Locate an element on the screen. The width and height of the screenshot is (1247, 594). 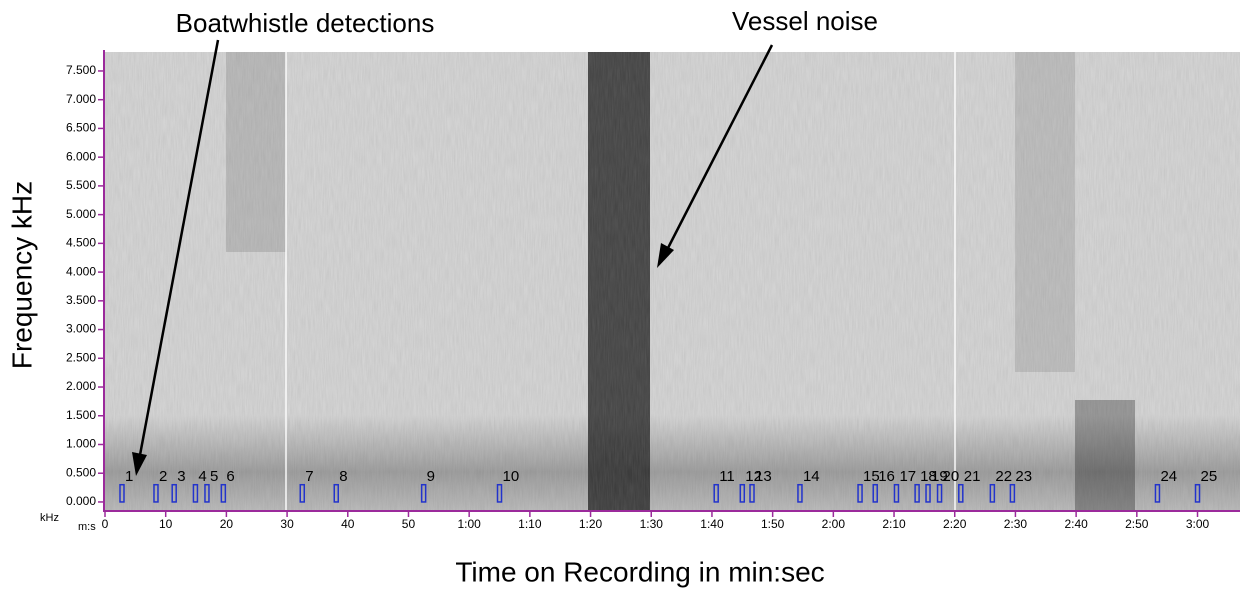
detection-label: 22 is located at coordinates (1003, 476).